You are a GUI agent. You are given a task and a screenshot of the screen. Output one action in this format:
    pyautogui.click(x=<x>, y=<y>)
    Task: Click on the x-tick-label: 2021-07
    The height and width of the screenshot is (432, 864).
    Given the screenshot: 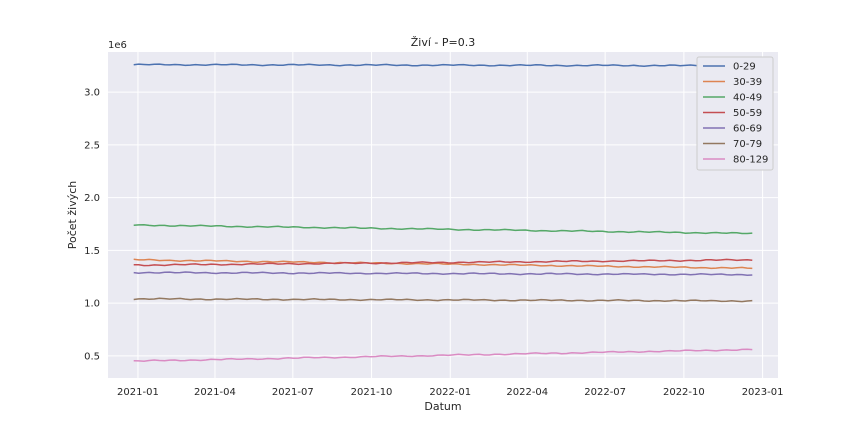 What is the action you would take?
    pyautogui.click(x=293, y=392)
    